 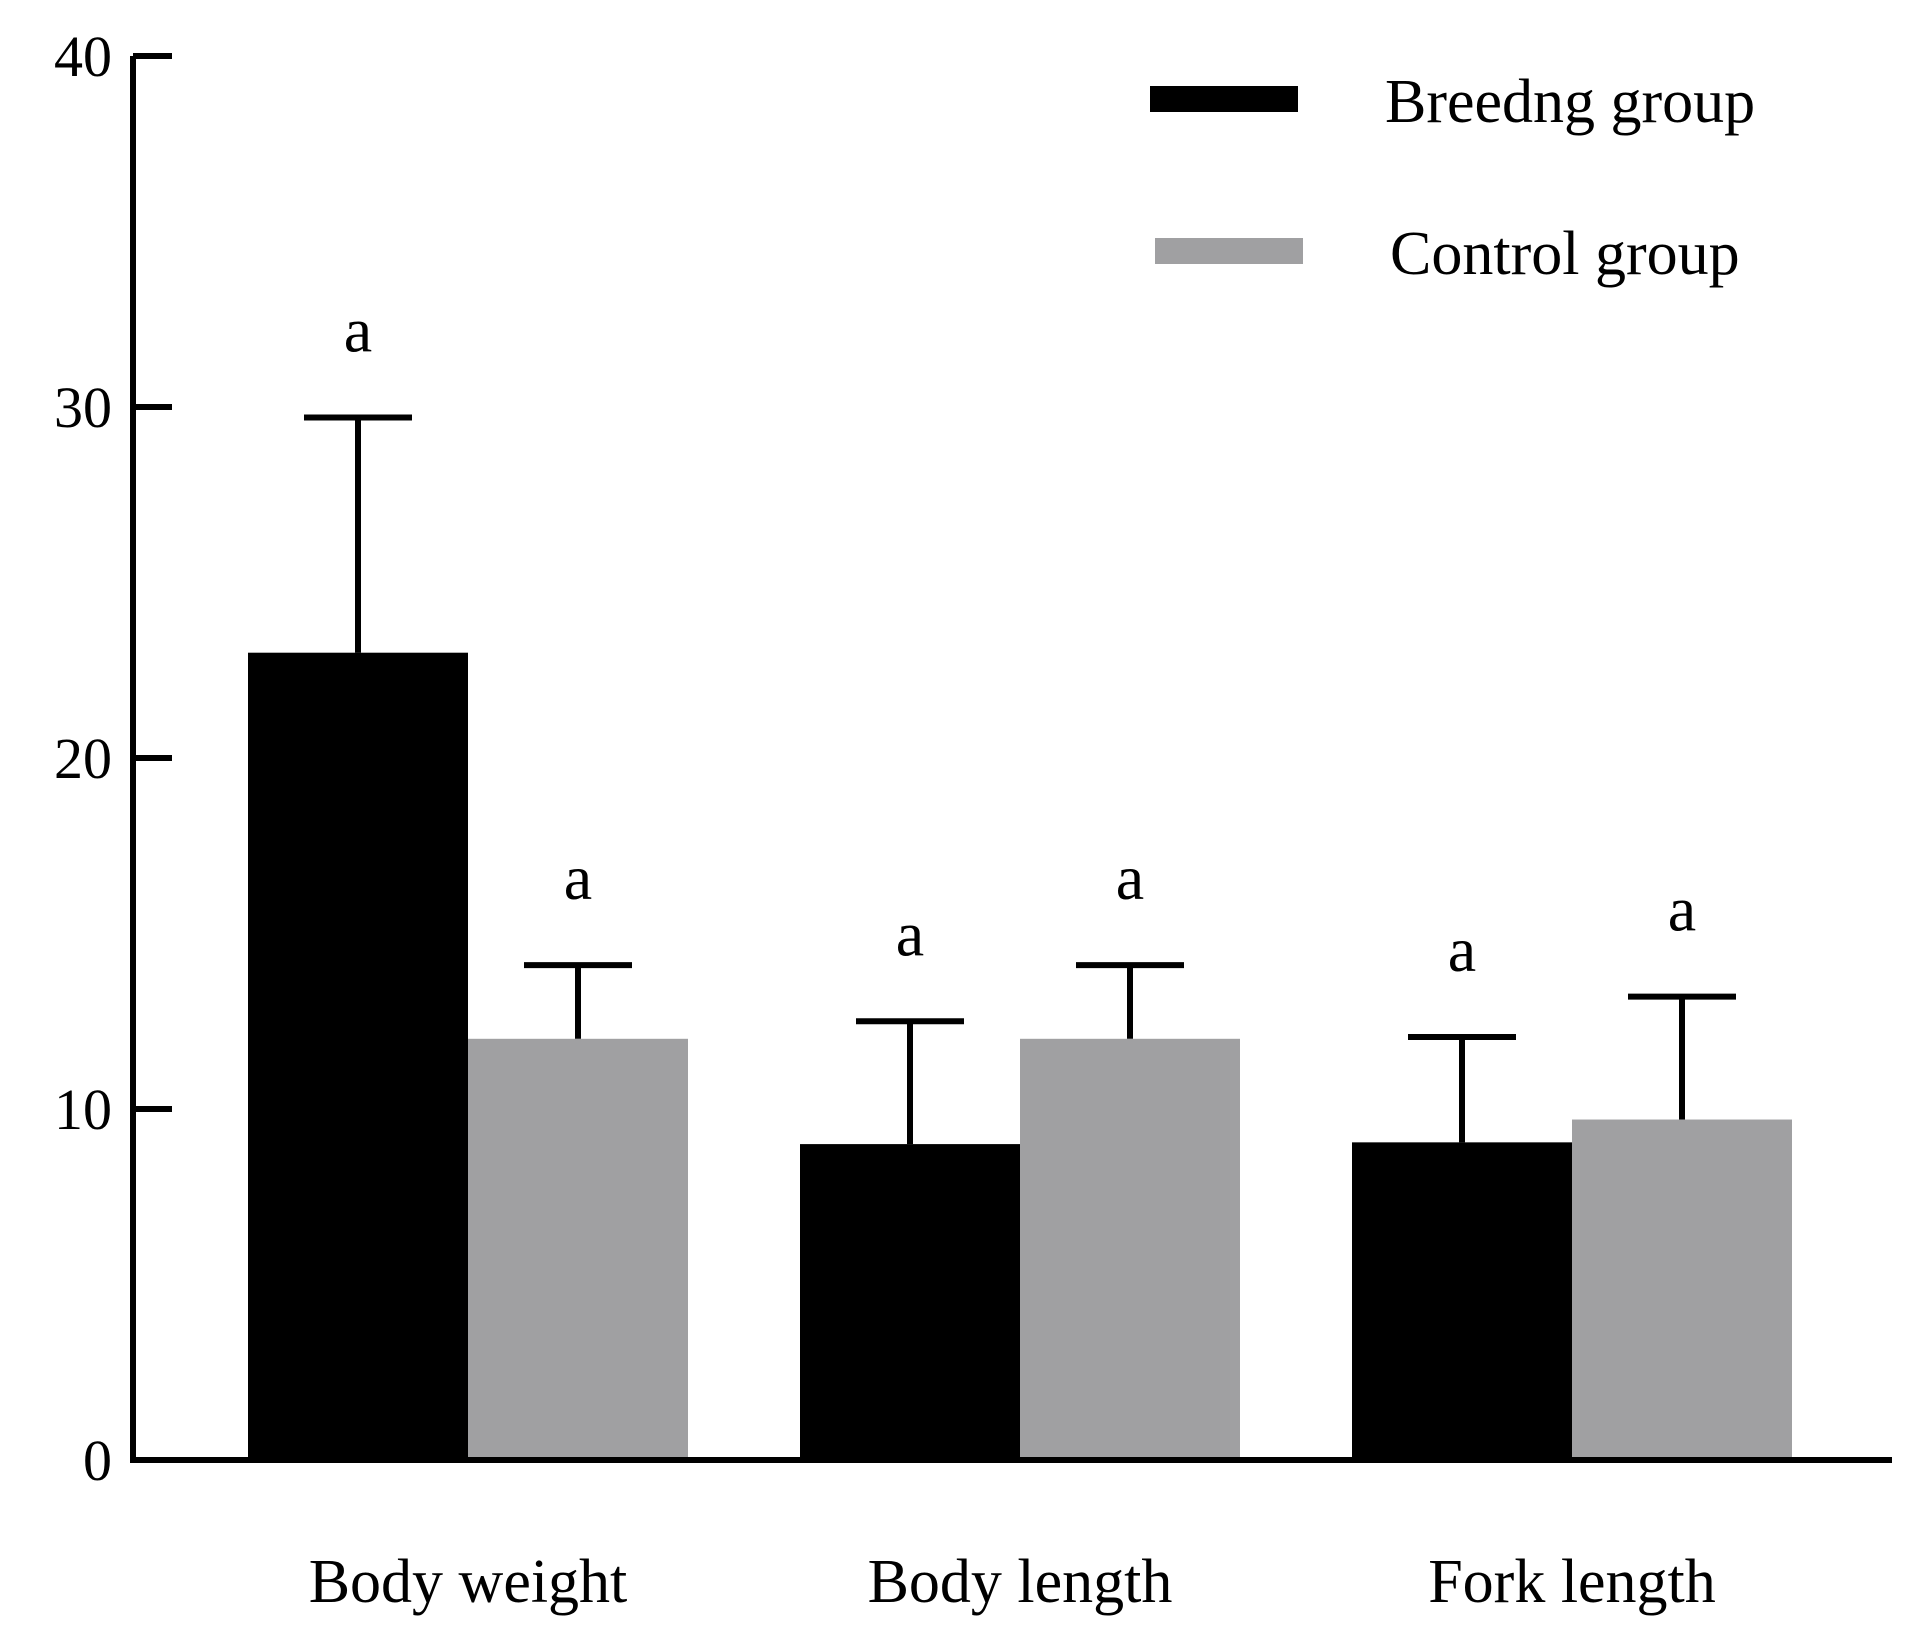 I want to click on y-ticks-layer: 0 10 20 30 40, so click(x=113, y=758).